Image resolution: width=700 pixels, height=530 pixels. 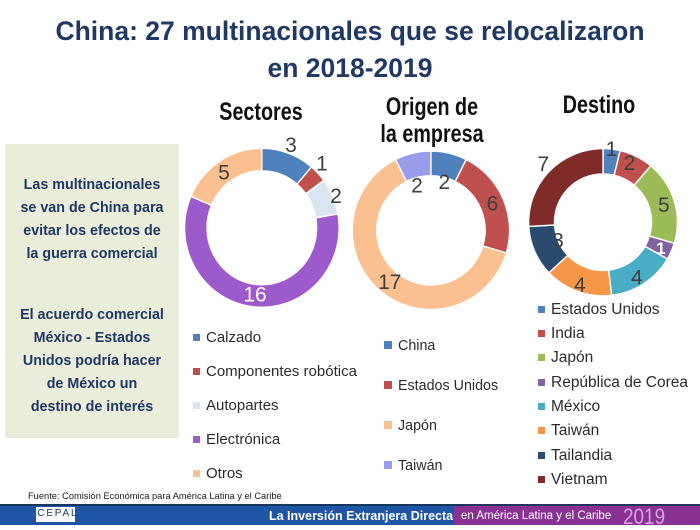 I want to click on svg-text: 6, so click(x=493, y=203).